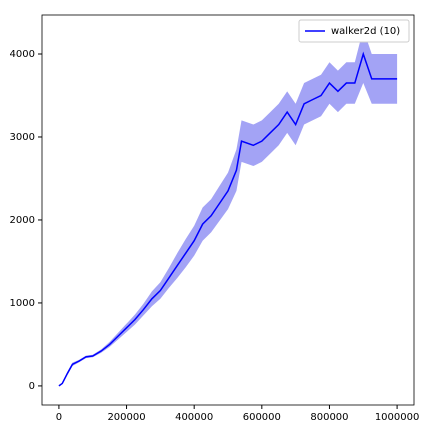  Describe the element at coordinates (397, 417) in the screenshot. I see `x-tick-label: 1000000` at that location.